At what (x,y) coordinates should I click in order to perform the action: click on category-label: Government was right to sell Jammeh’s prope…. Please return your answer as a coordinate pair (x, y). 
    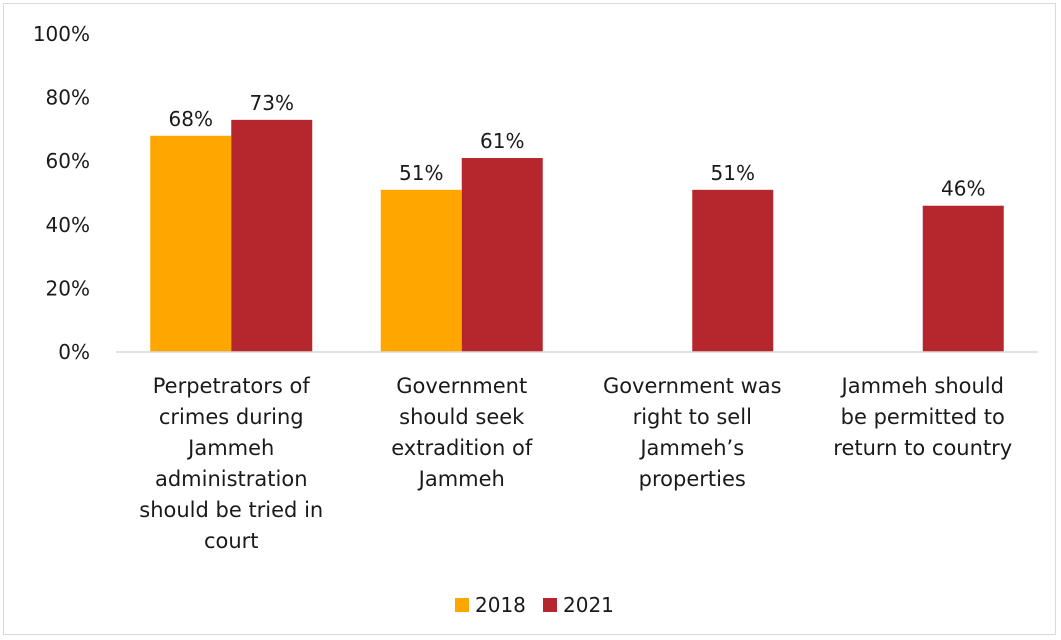
    Looking at the image, I should click on (692, 432).